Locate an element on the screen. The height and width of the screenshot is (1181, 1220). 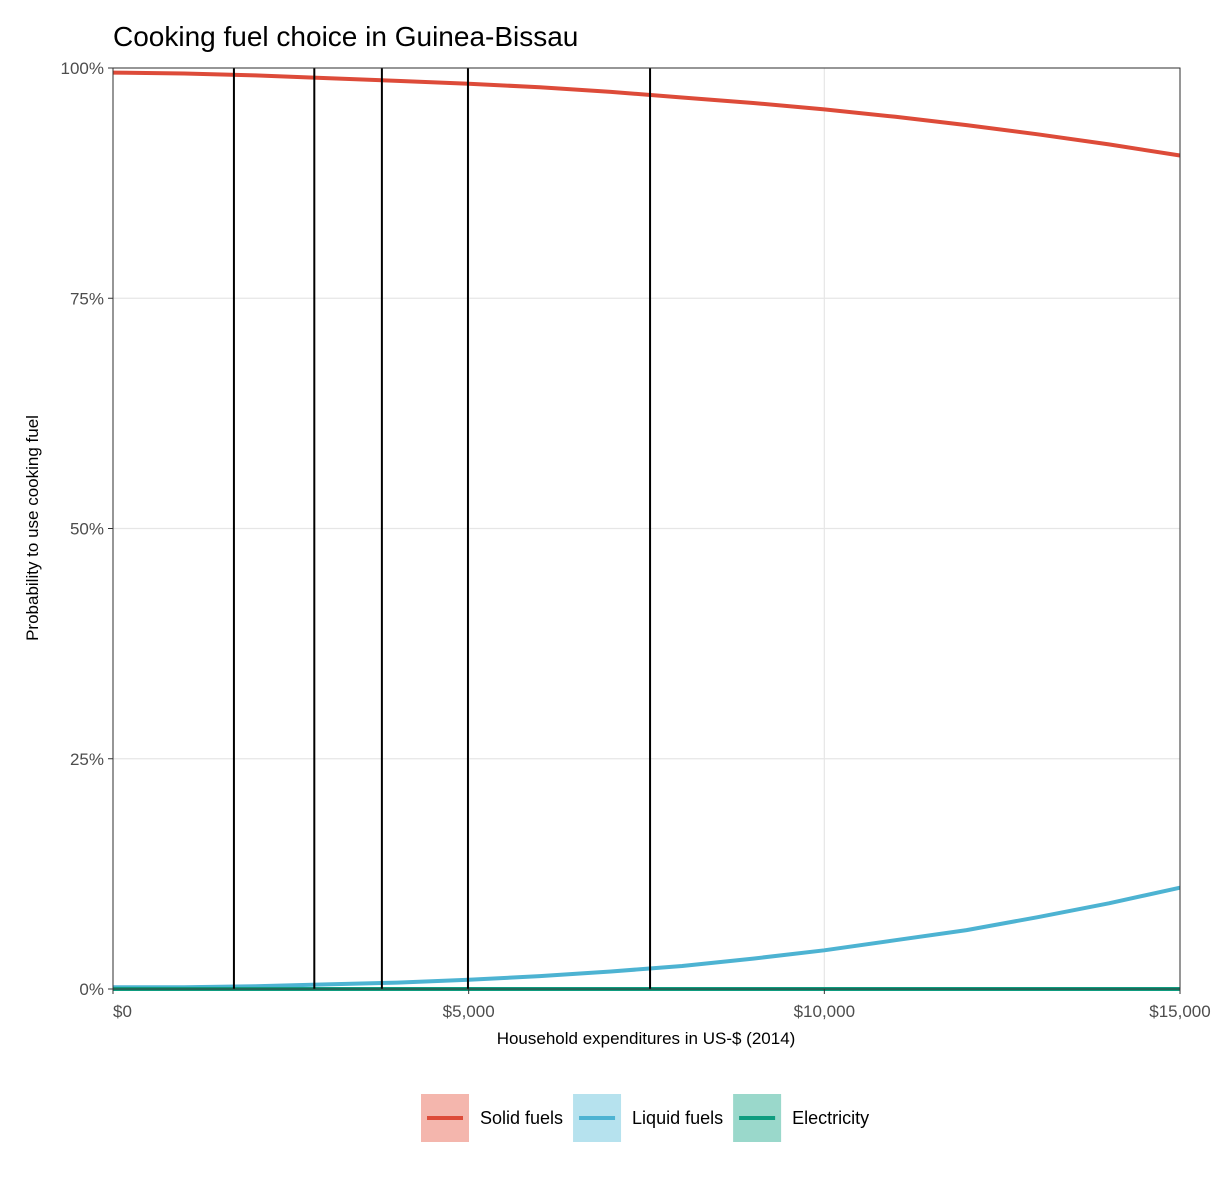
y-tick-label-3: 75% is located at coordinates (87, 298).